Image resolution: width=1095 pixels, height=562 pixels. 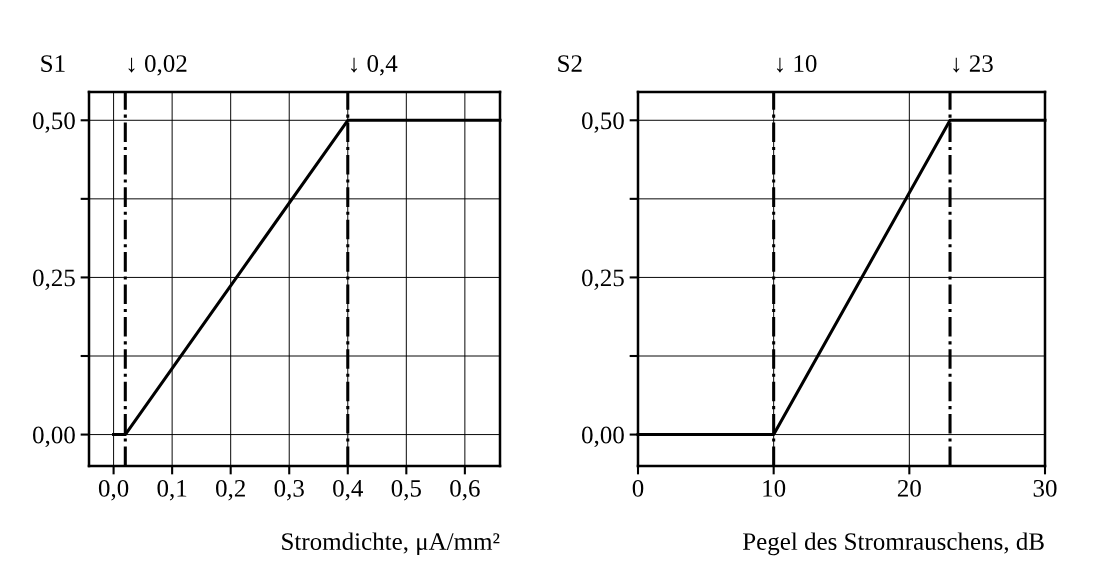 I want to click on x-tick-label: 20, so click(x=909, y=488).